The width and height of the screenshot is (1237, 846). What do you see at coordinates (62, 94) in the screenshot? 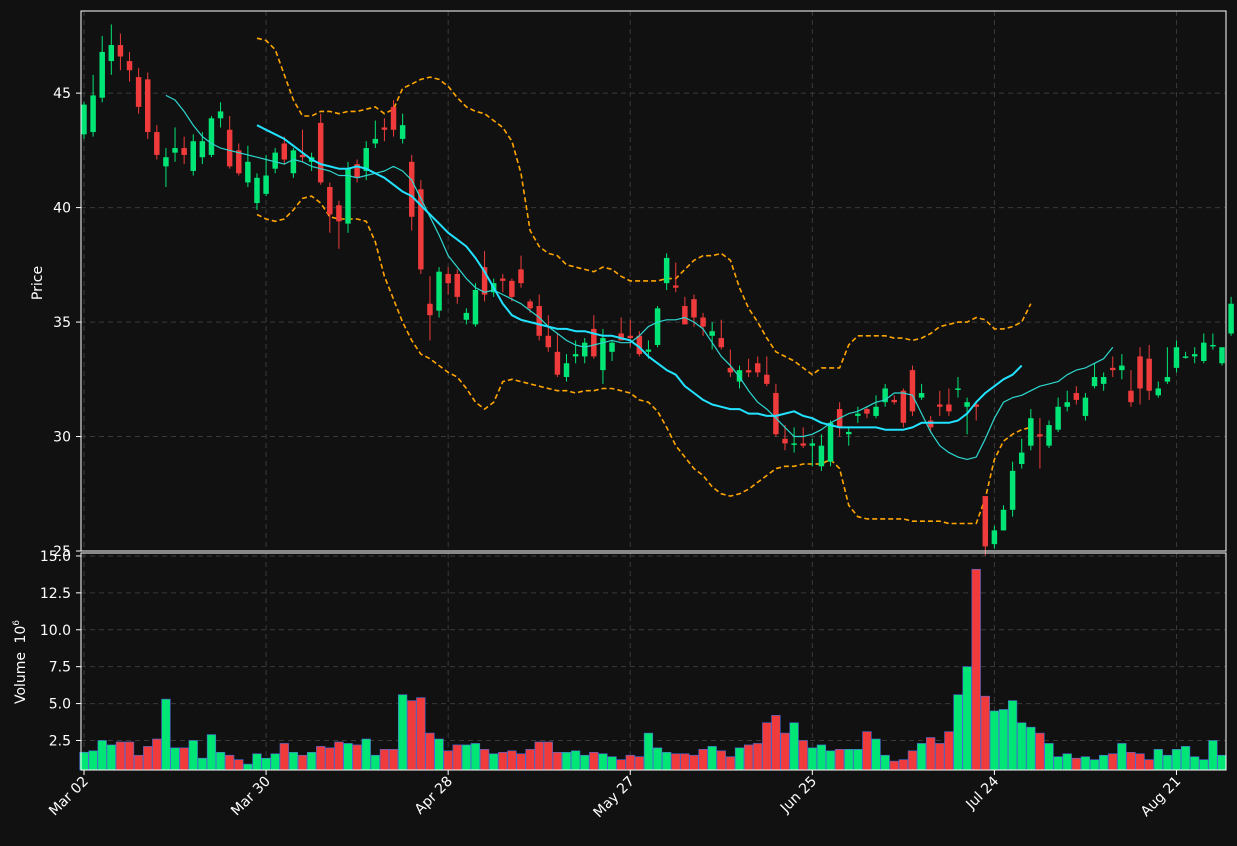
I see `price-tick-label: 45` at bounding box center [62, 94].